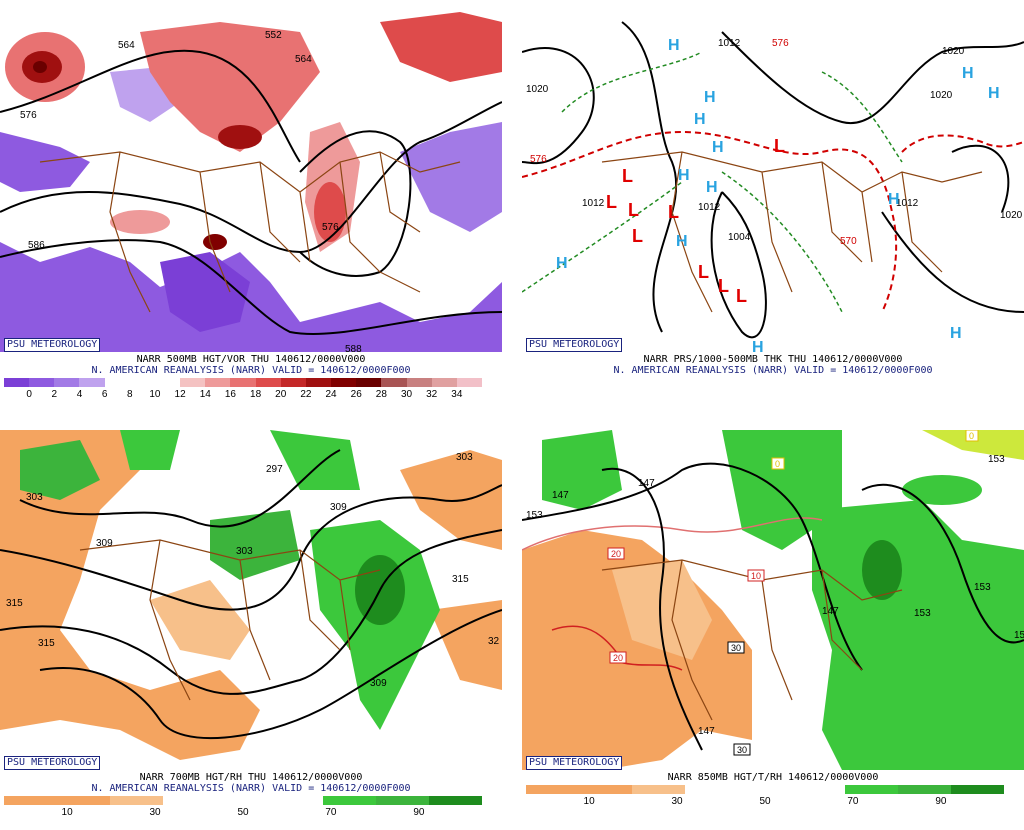  I want to click on isobar, so click(952, 262).